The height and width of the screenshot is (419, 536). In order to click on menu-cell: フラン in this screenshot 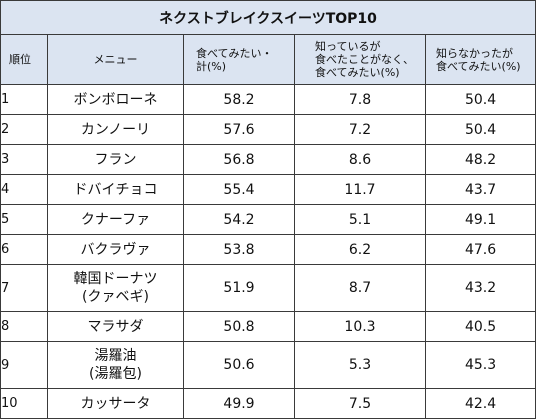, I will do `click(115, 159)`.